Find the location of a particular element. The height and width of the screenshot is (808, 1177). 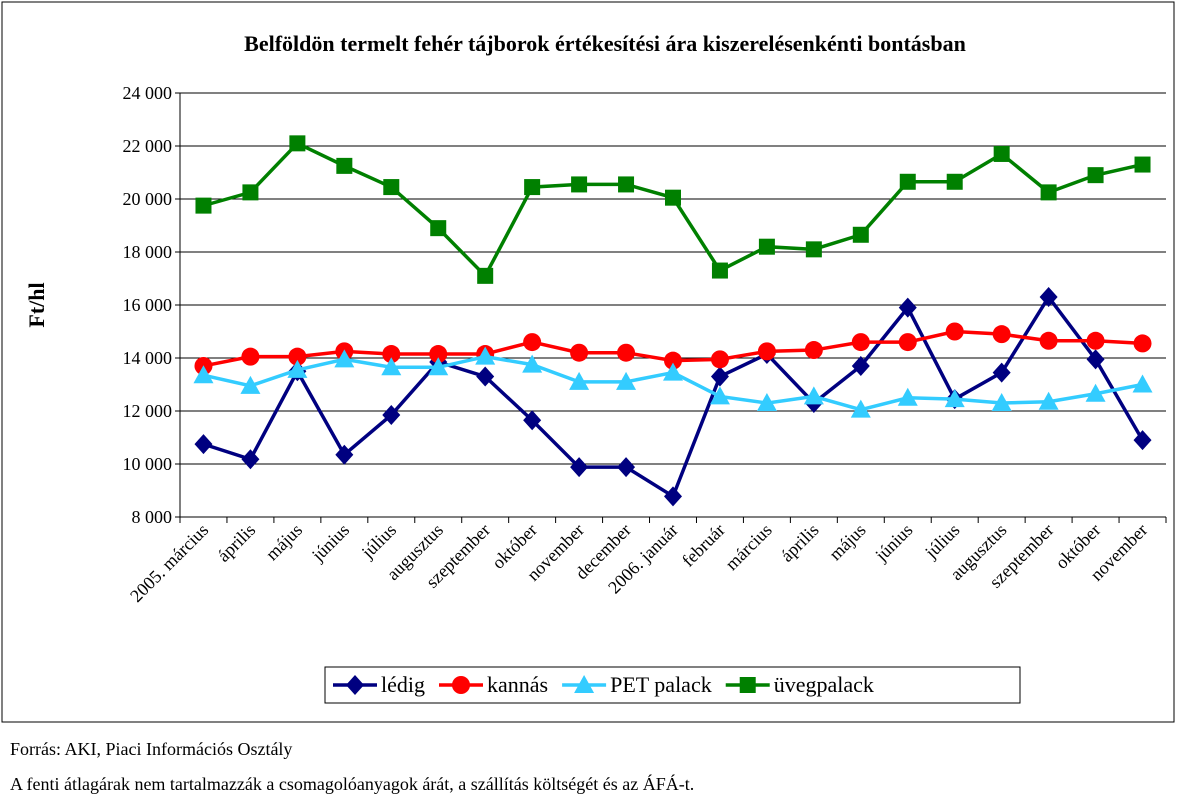

y-axis-label: Ft/hl is located at coordinates (36, 304).